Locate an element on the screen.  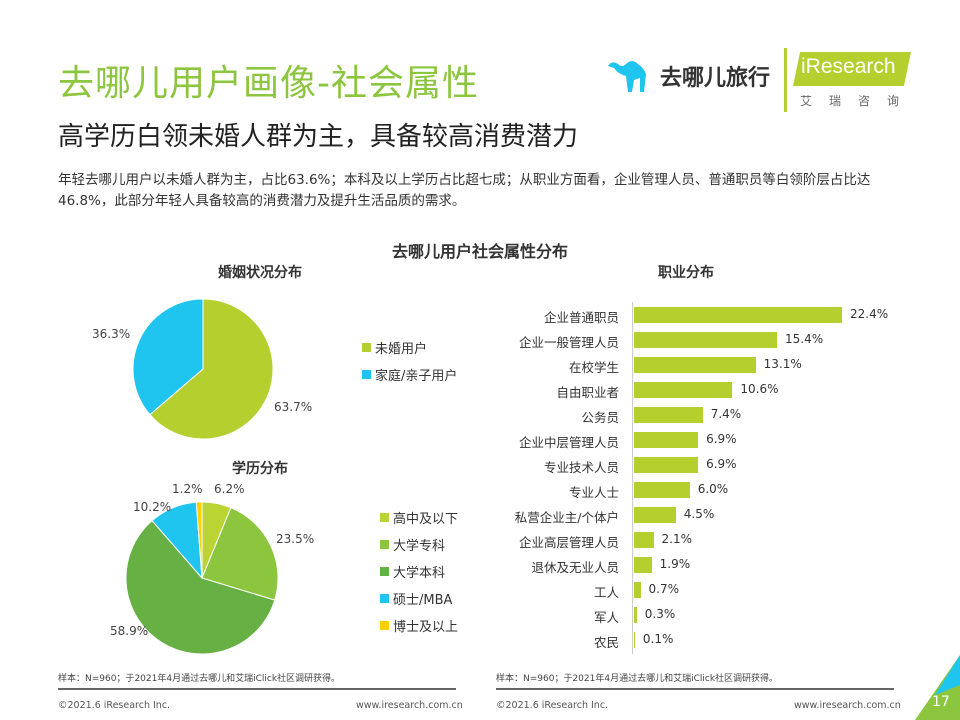
bar-category-label: 企业中层管理人员 is located at coordinates (568, 442).